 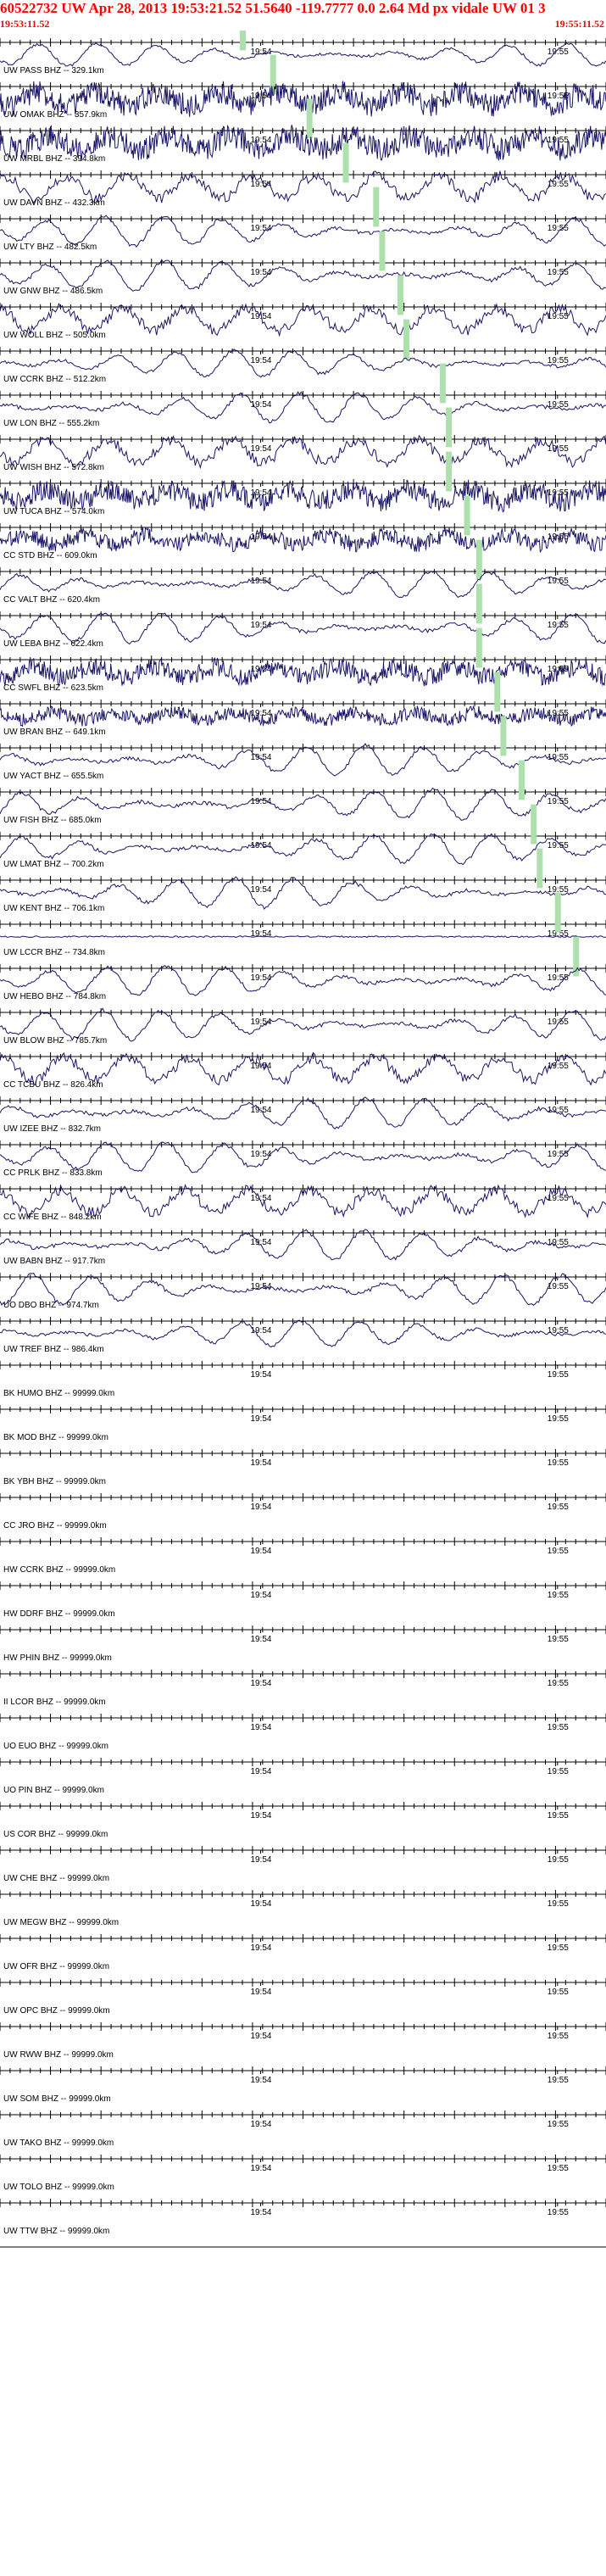 What do you see at coordinates (303, 704) in the screenshot?
I see `channel-row: 19:54 19:55 UW BRAN BHZ -- 649.1km` at bounding box center [303, 704].